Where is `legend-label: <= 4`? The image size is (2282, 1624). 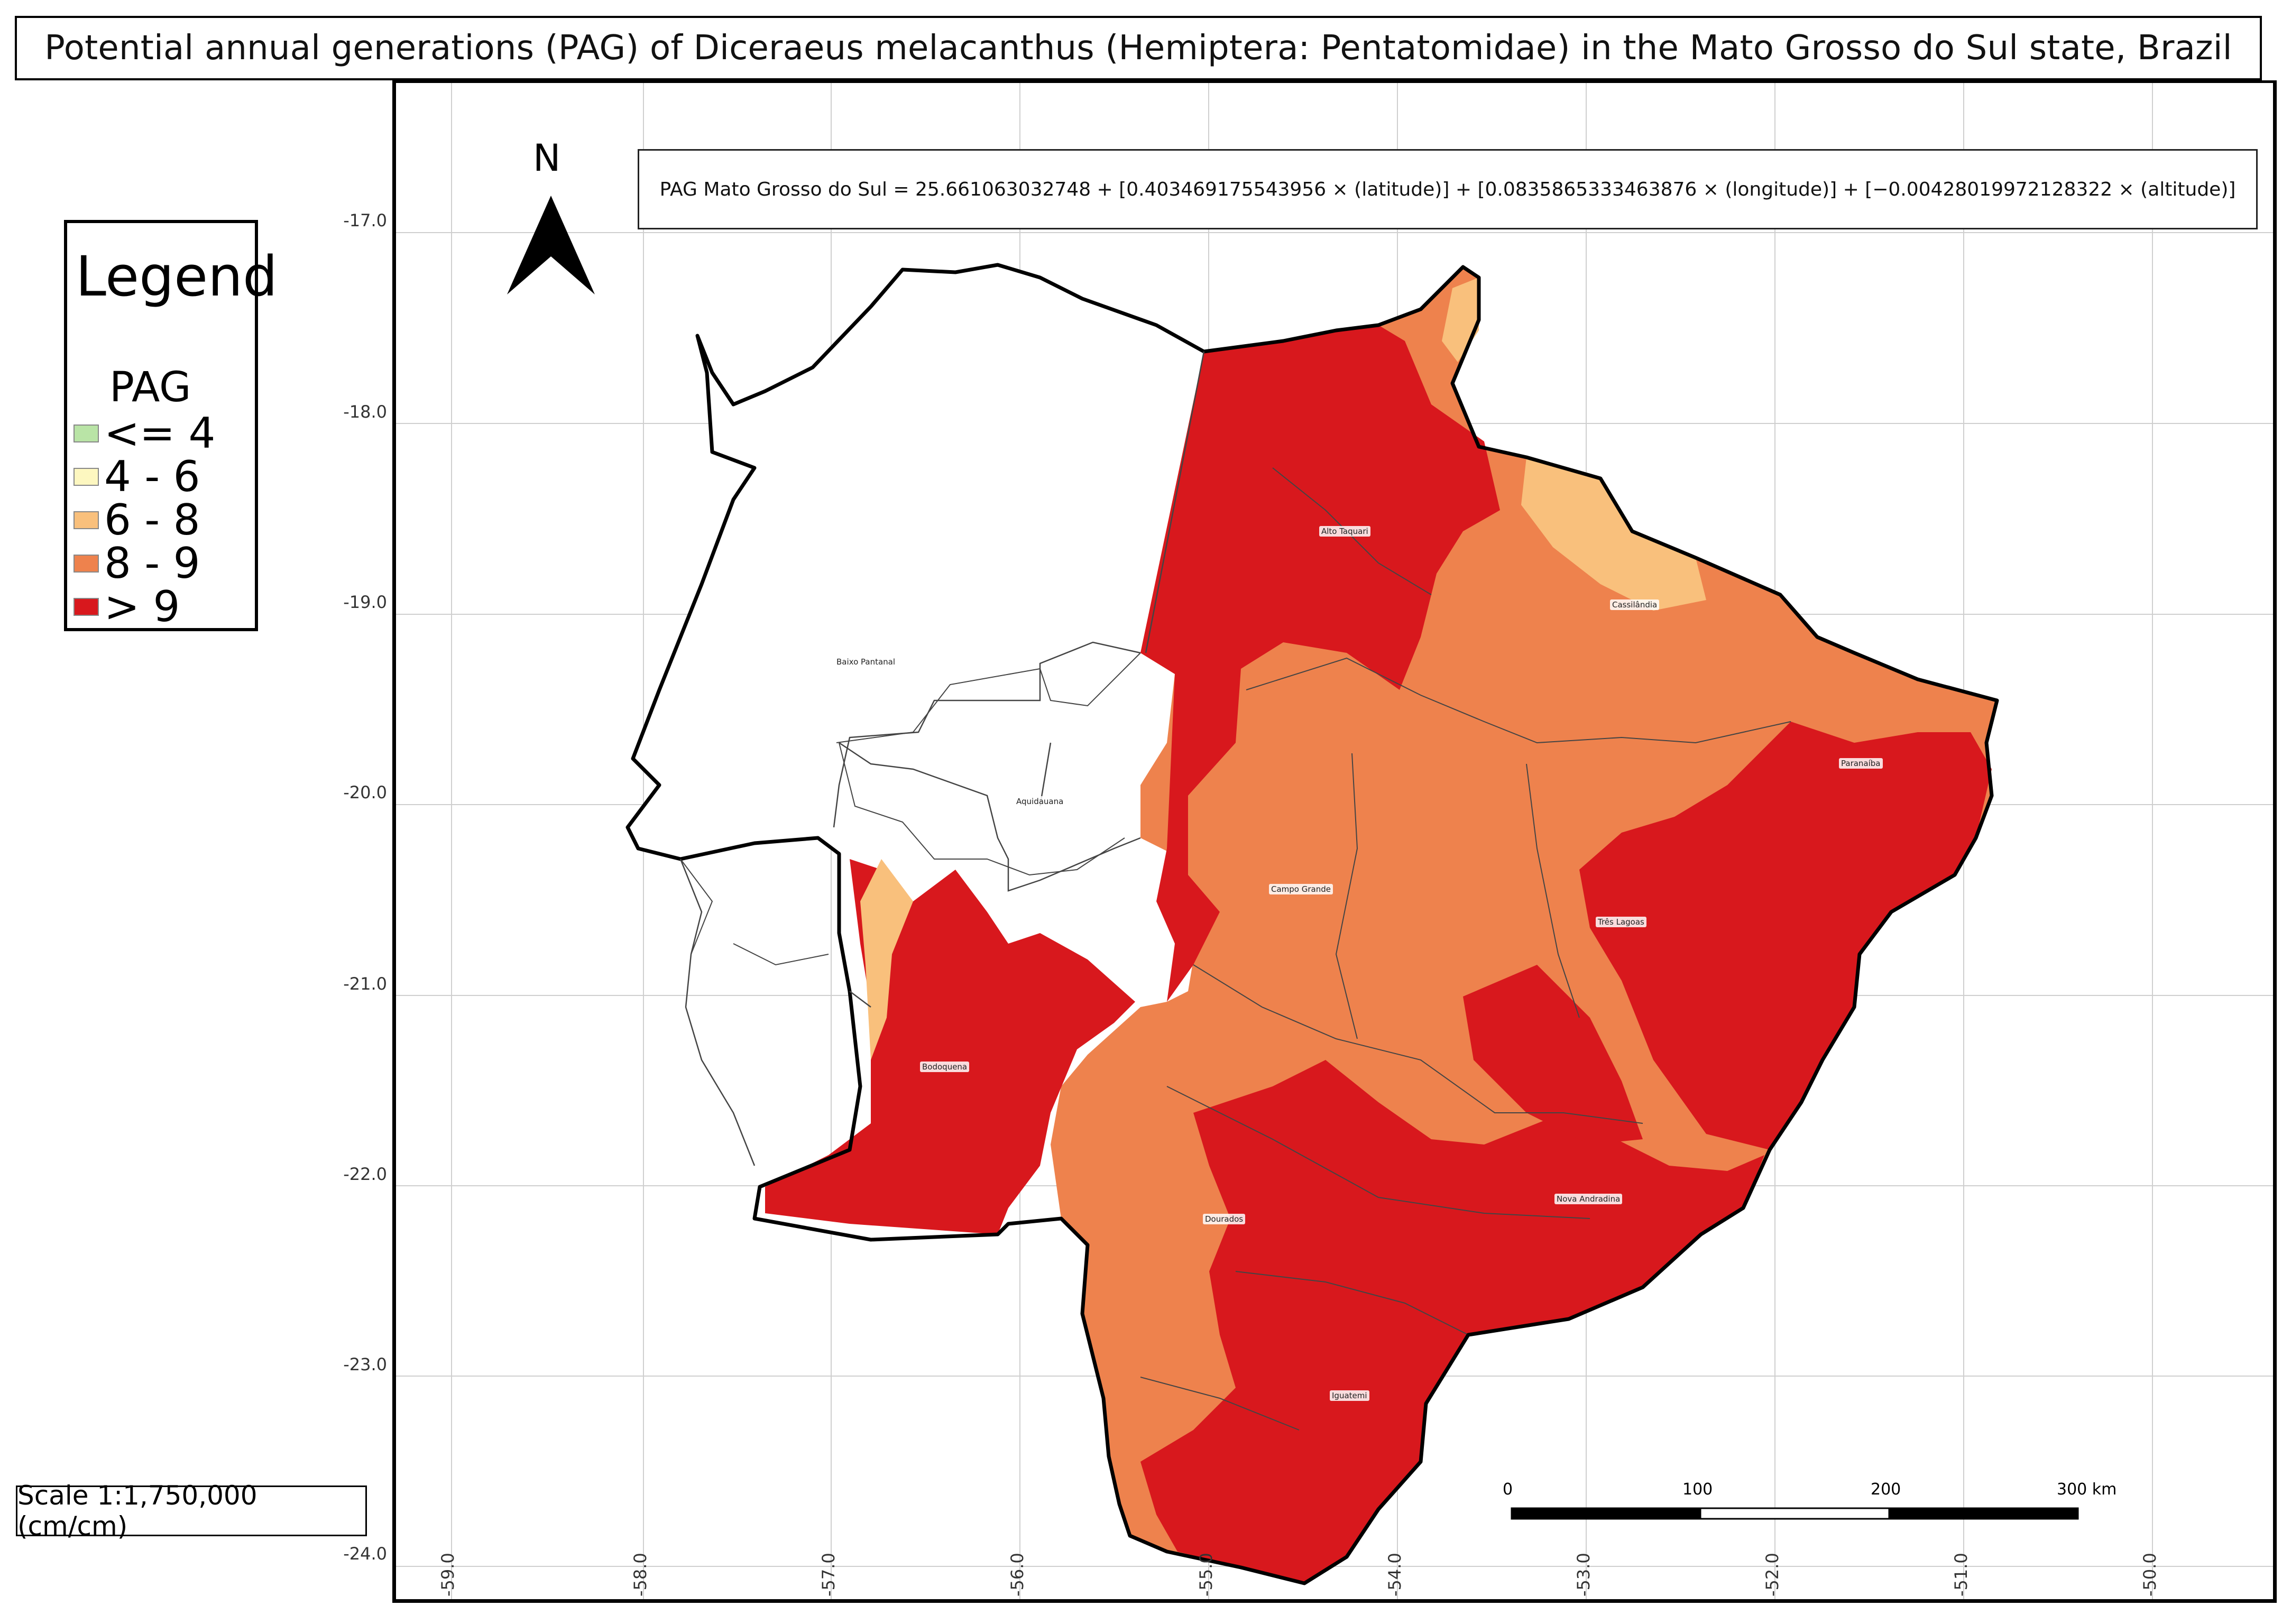 legend-label: <= 4 is located at coordinates (160, 433).